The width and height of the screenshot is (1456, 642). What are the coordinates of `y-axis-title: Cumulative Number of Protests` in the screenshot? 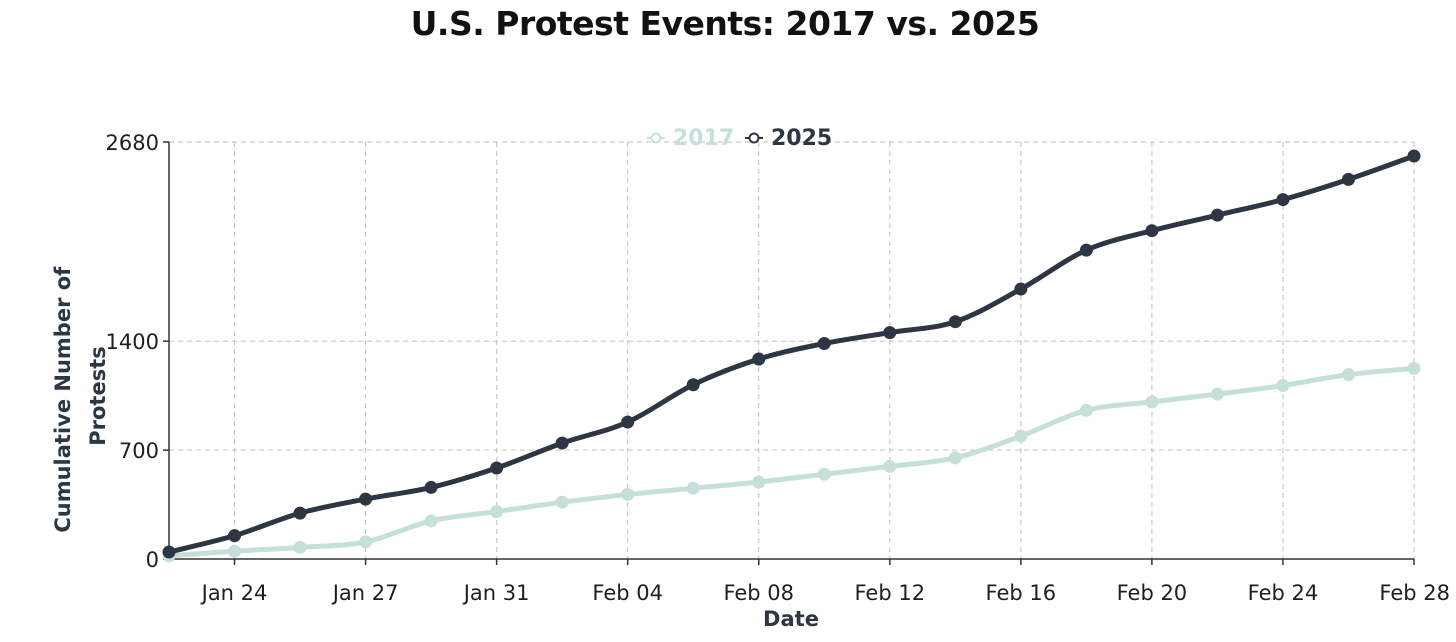 It's located at (80, 395).